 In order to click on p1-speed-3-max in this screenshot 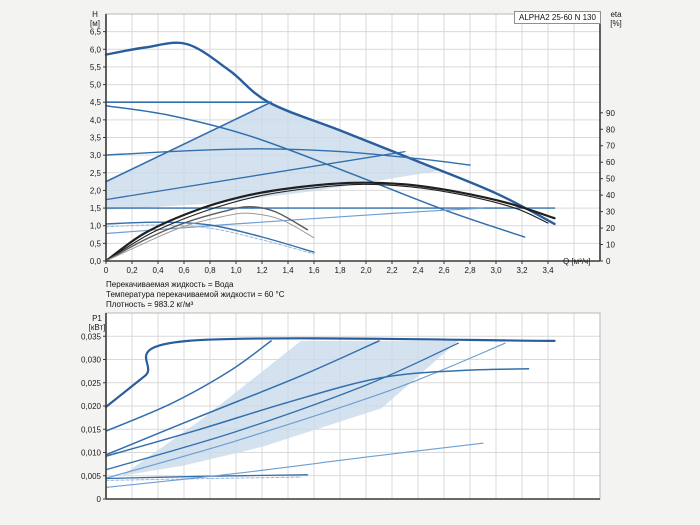, I will do `click(330, 372)`.